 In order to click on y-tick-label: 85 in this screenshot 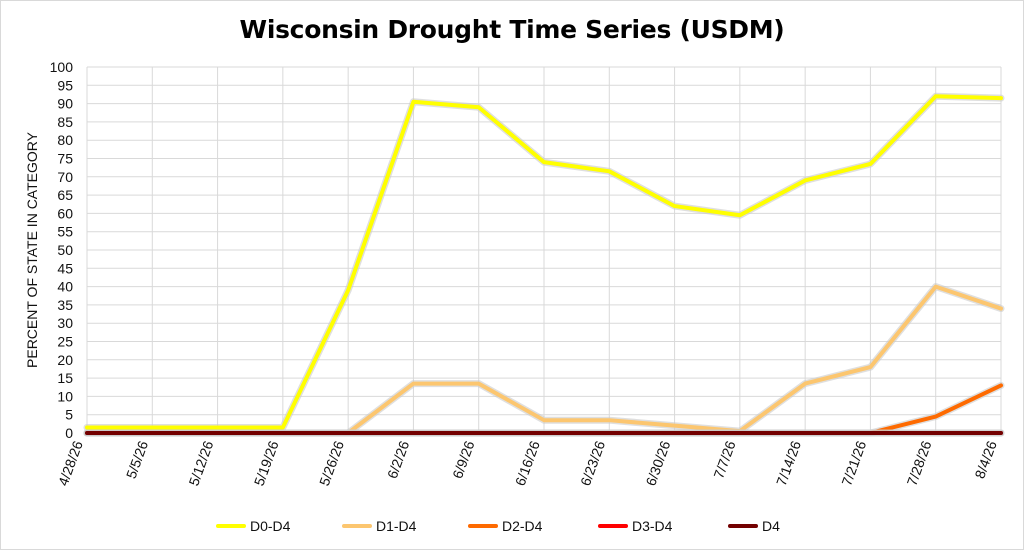, I will do `click(65, 122)`.